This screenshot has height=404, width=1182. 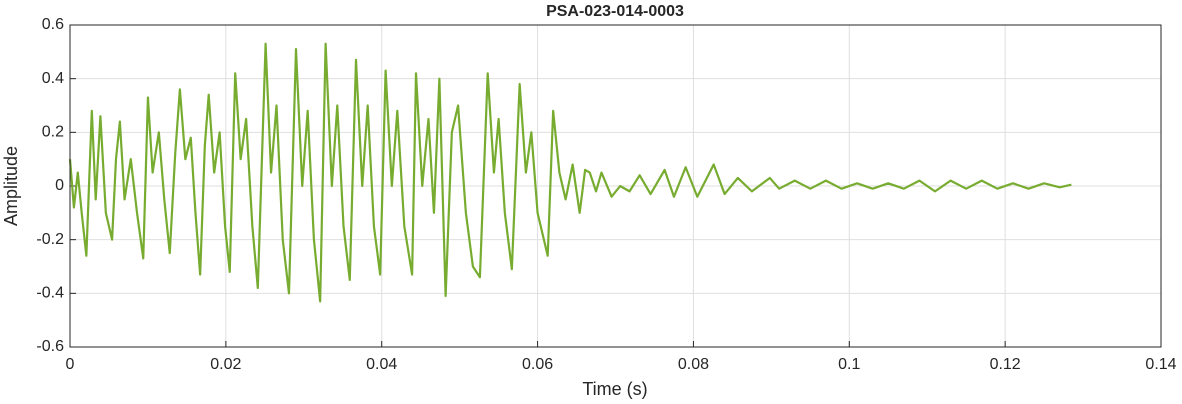 I want to click on x-axis-label: Time (s), so click(x=614, y=389).